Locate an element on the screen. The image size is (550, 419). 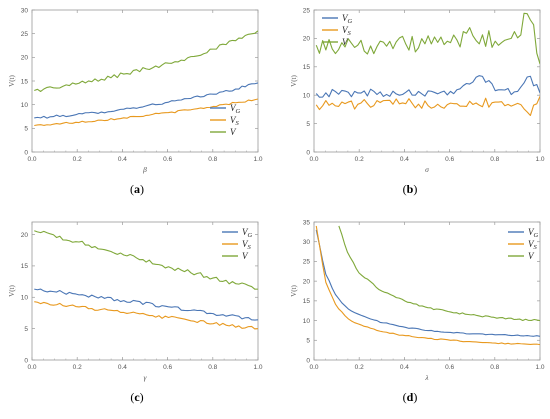
x-axis-label: γ is located at coordinates (146, 377).